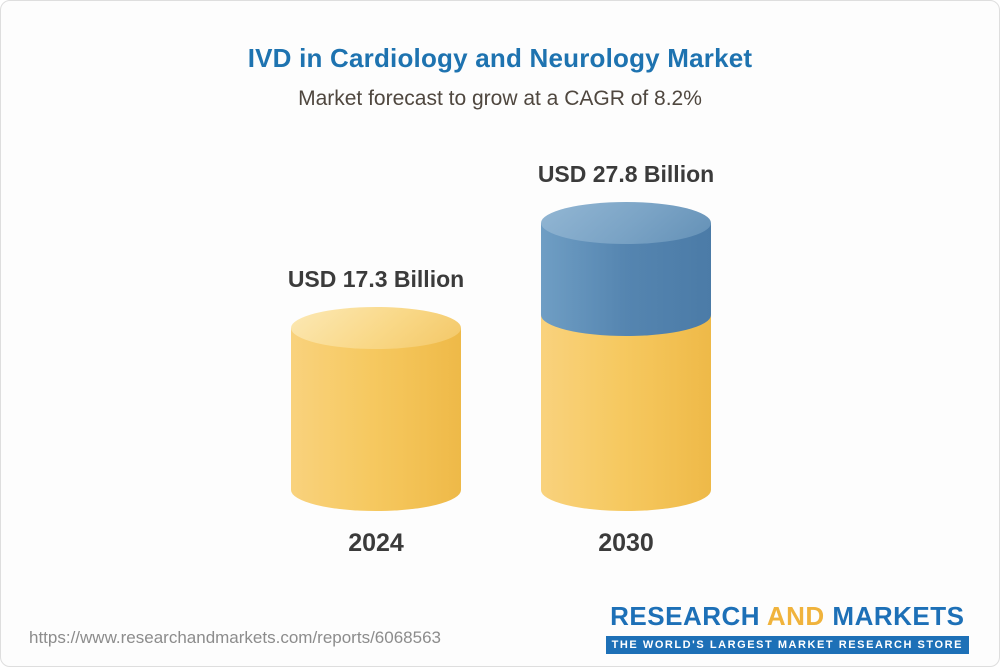 The height and width of the screenshot is (667, 1000). What do you see at coordinates (795, 616) in the screenshot?
I see `logo-word-and: AND` at bounding box center [795, 616].